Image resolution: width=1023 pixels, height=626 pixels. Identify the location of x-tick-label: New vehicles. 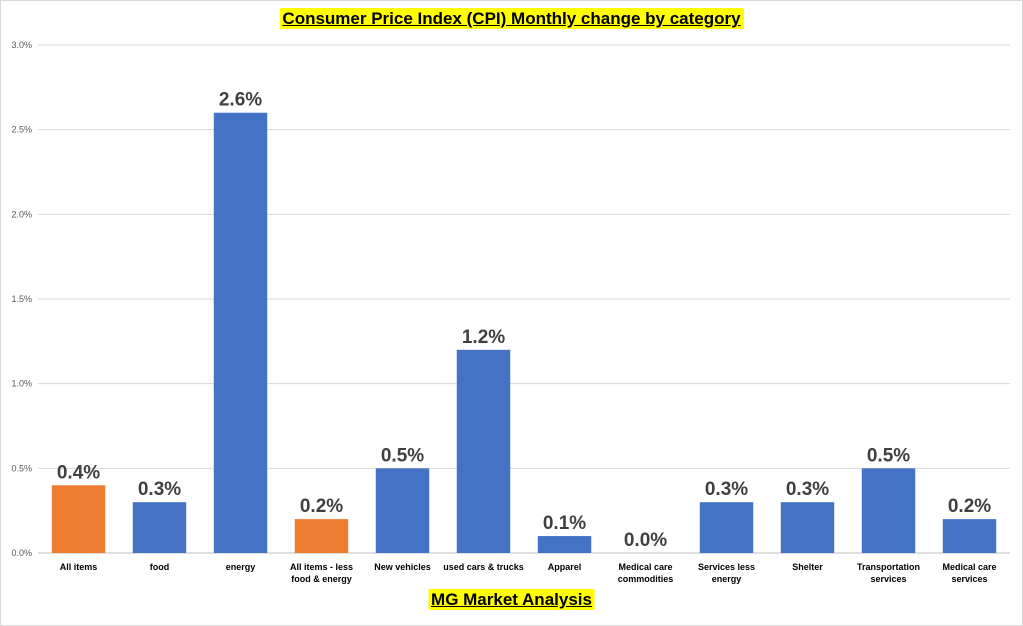
(402, 567).